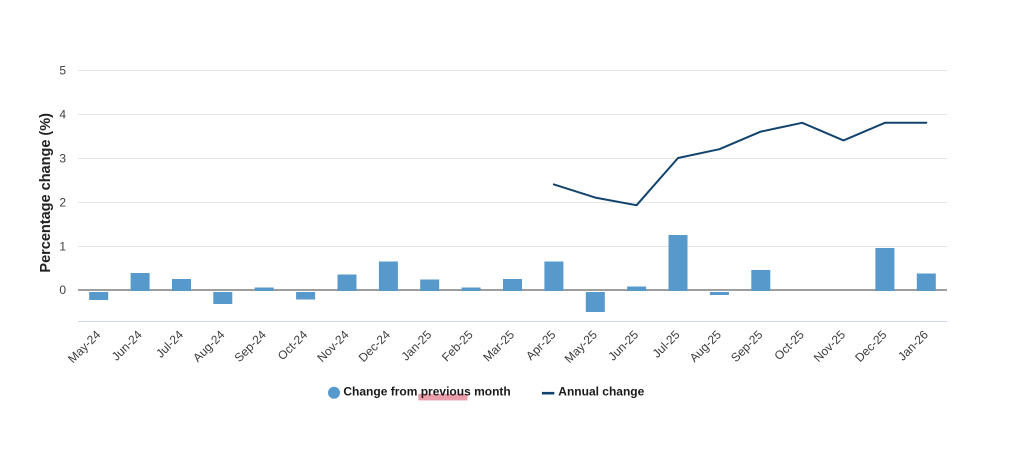 Image resolution: width=1026 pixels, height=466 pixels. What do you see at coordinates (601, 392) in the screenshot?
I see `svg-text: Annual change` at bounding box center [601, 392].